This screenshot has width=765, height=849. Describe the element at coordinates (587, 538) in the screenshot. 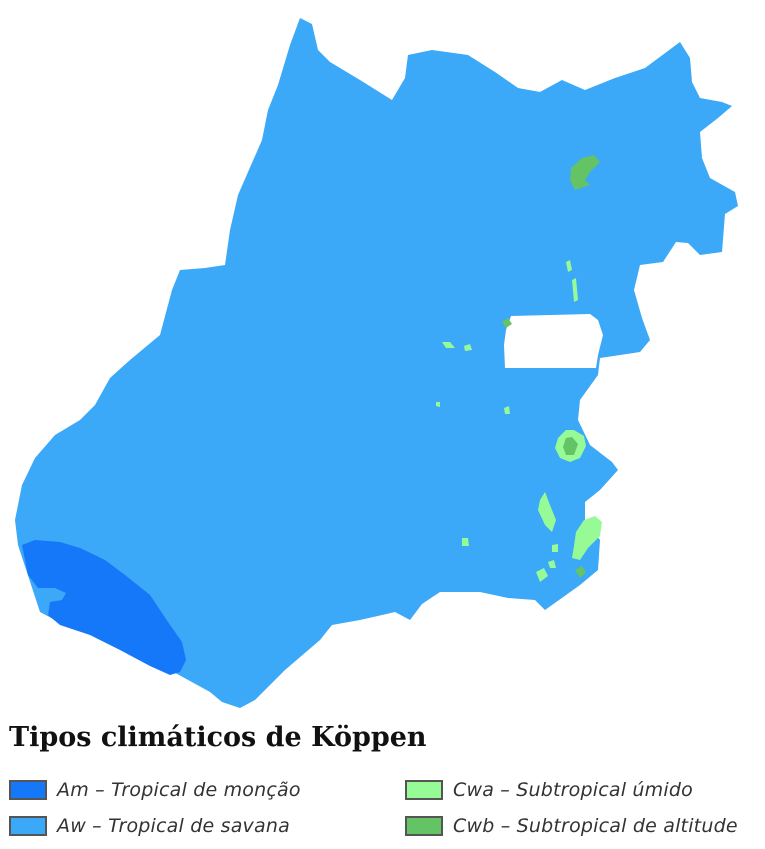

I see `cwa-patch-southeast` at that location.